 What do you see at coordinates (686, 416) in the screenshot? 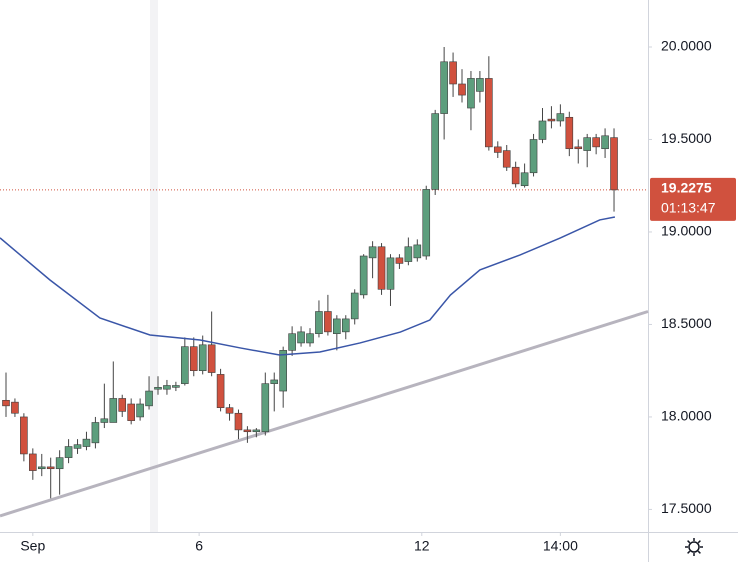
I see `y-tick-label: 18.0000` at bounding box center [686, 416].